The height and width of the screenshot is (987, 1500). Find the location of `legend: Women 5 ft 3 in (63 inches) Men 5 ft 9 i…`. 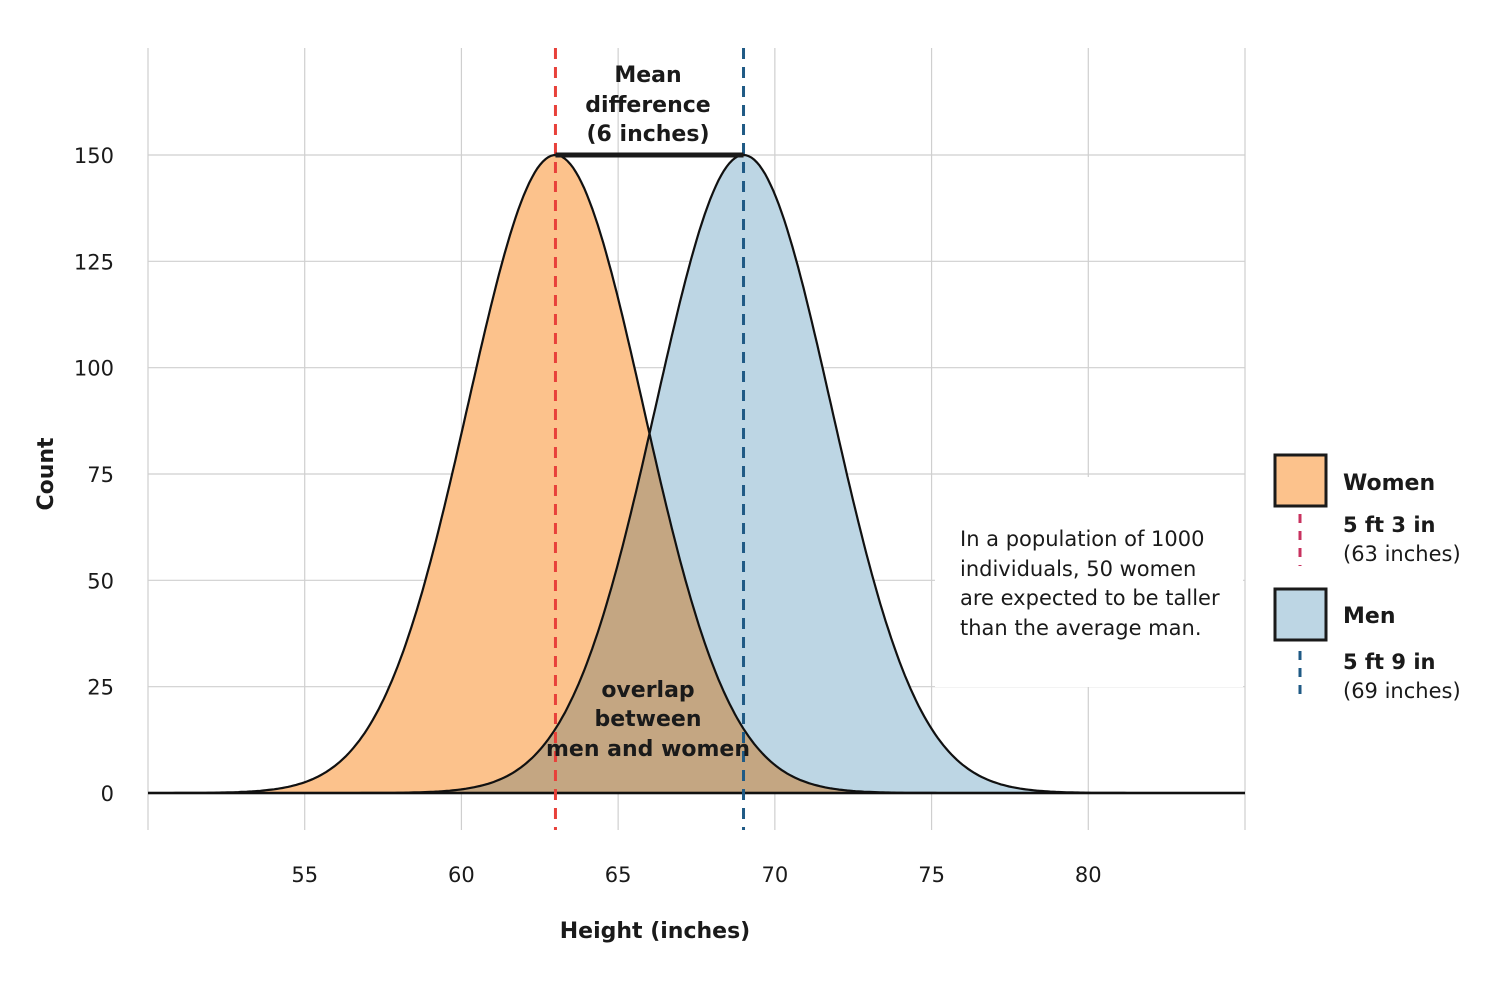

legend: Women 5 ft 3 in (63 inches) Men 5 ft 9 i… is located at coordinates (1367, 578).